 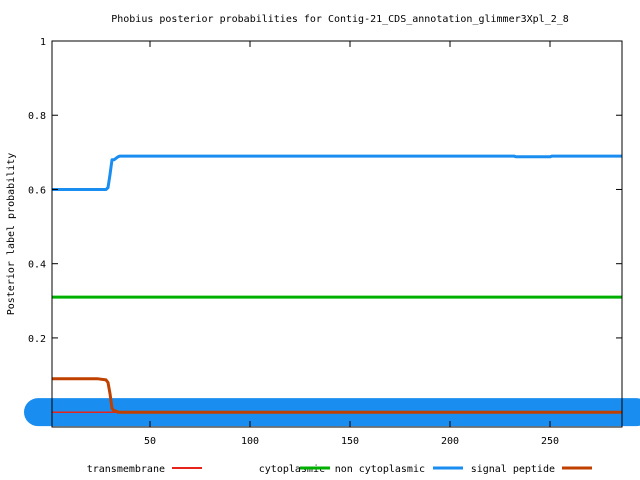 What do you see at coordinates (43, 42) in the screenshot?
I see `y-tick-label: 1` at bounding box center [43, 42].